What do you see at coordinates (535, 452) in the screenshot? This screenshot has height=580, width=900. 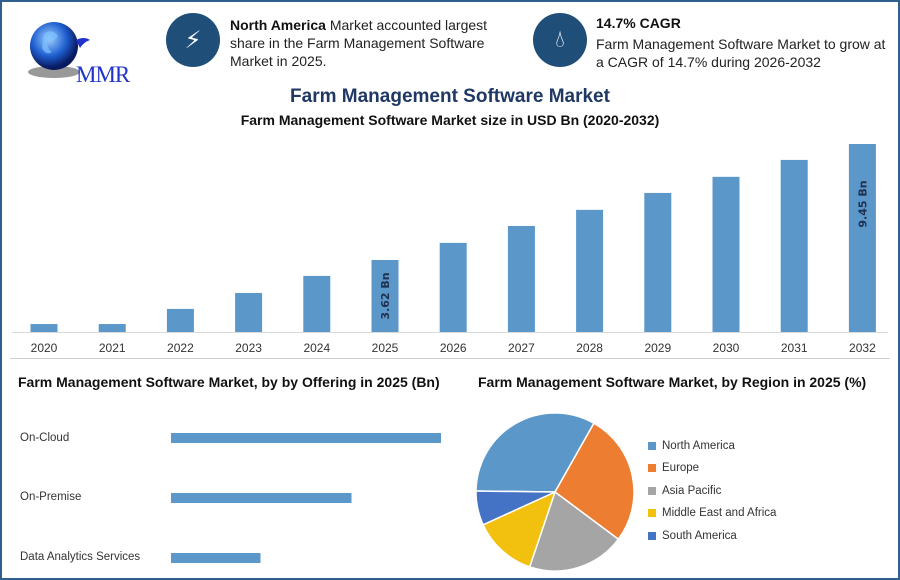 I see `pie-slice-north-america` at bounding box center [535, 452].